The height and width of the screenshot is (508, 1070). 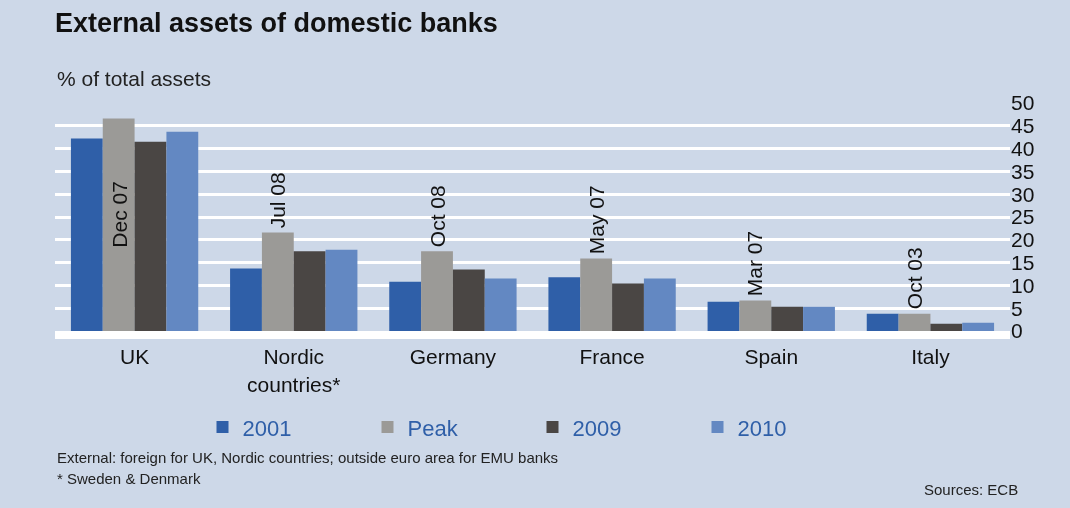 What do you see at coordinates (1017, 308) in the screenshot?
I see `y-tick-label: 5` at bounding box center [1017, 308].